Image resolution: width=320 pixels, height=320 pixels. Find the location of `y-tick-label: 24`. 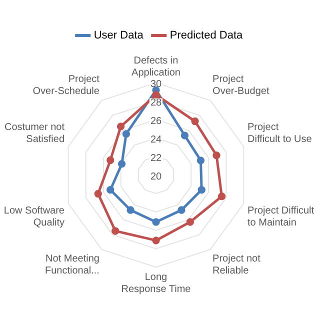

y-tick-label: 24 is located at coordinates (156, 140).